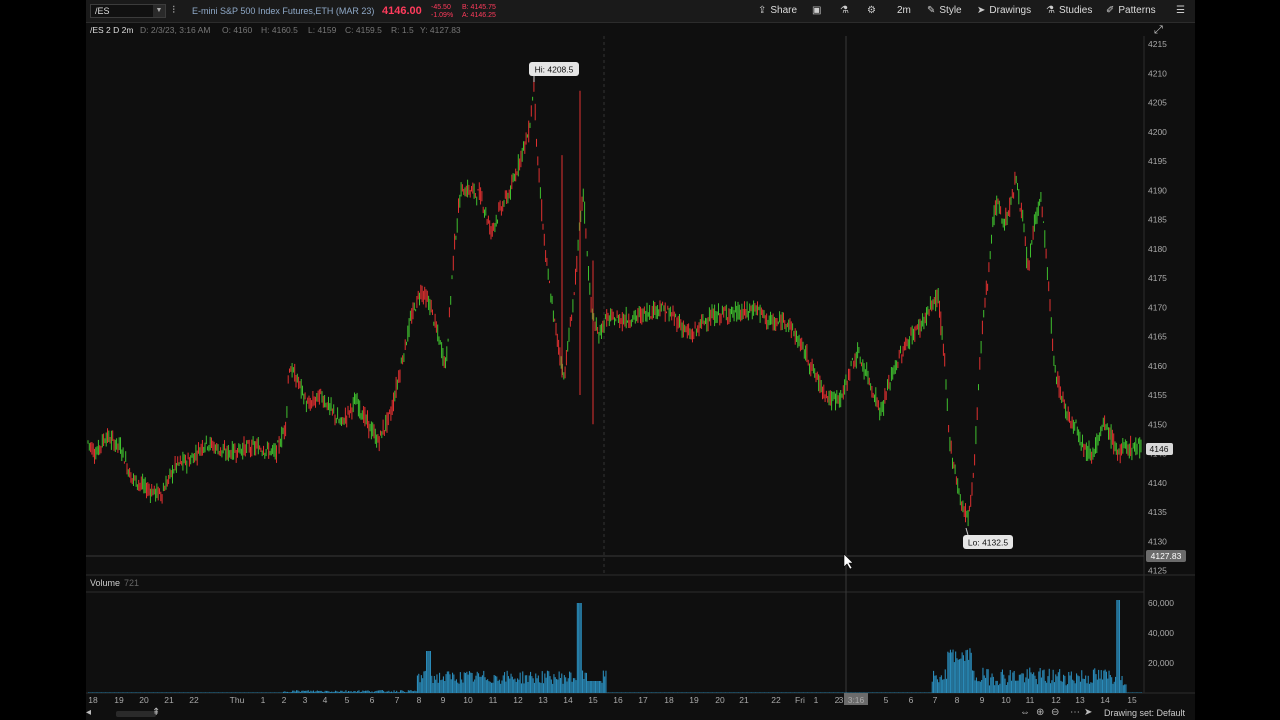 Image resolution: width=1280 pixels, height=720 pixels. What do you see at coordinates (174, 10) in the screenshot?
I see `link-icon: ⁝` at bounding box center [174, 10].